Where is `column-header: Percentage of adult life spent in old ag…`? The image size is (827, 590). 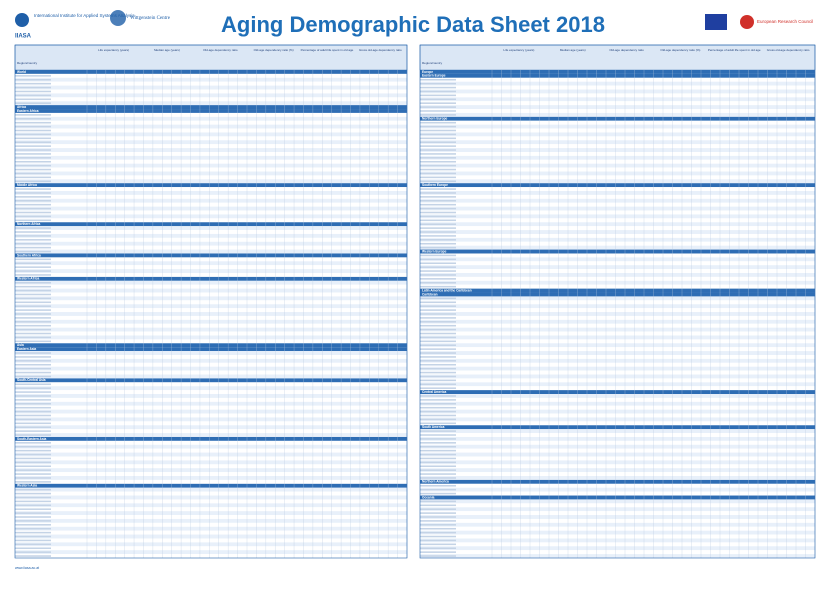
column-header: Percentage of adult life spent in old ag… is located at coordinates (327, 50).